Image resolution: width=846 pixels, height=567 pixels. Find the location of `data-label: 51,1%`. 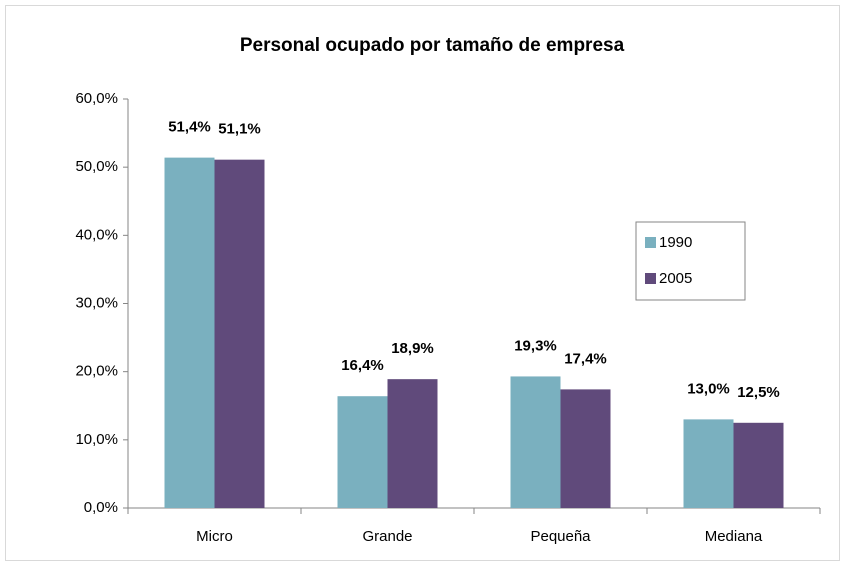

data-label: 51,1% is located at coordinates (239, 129).